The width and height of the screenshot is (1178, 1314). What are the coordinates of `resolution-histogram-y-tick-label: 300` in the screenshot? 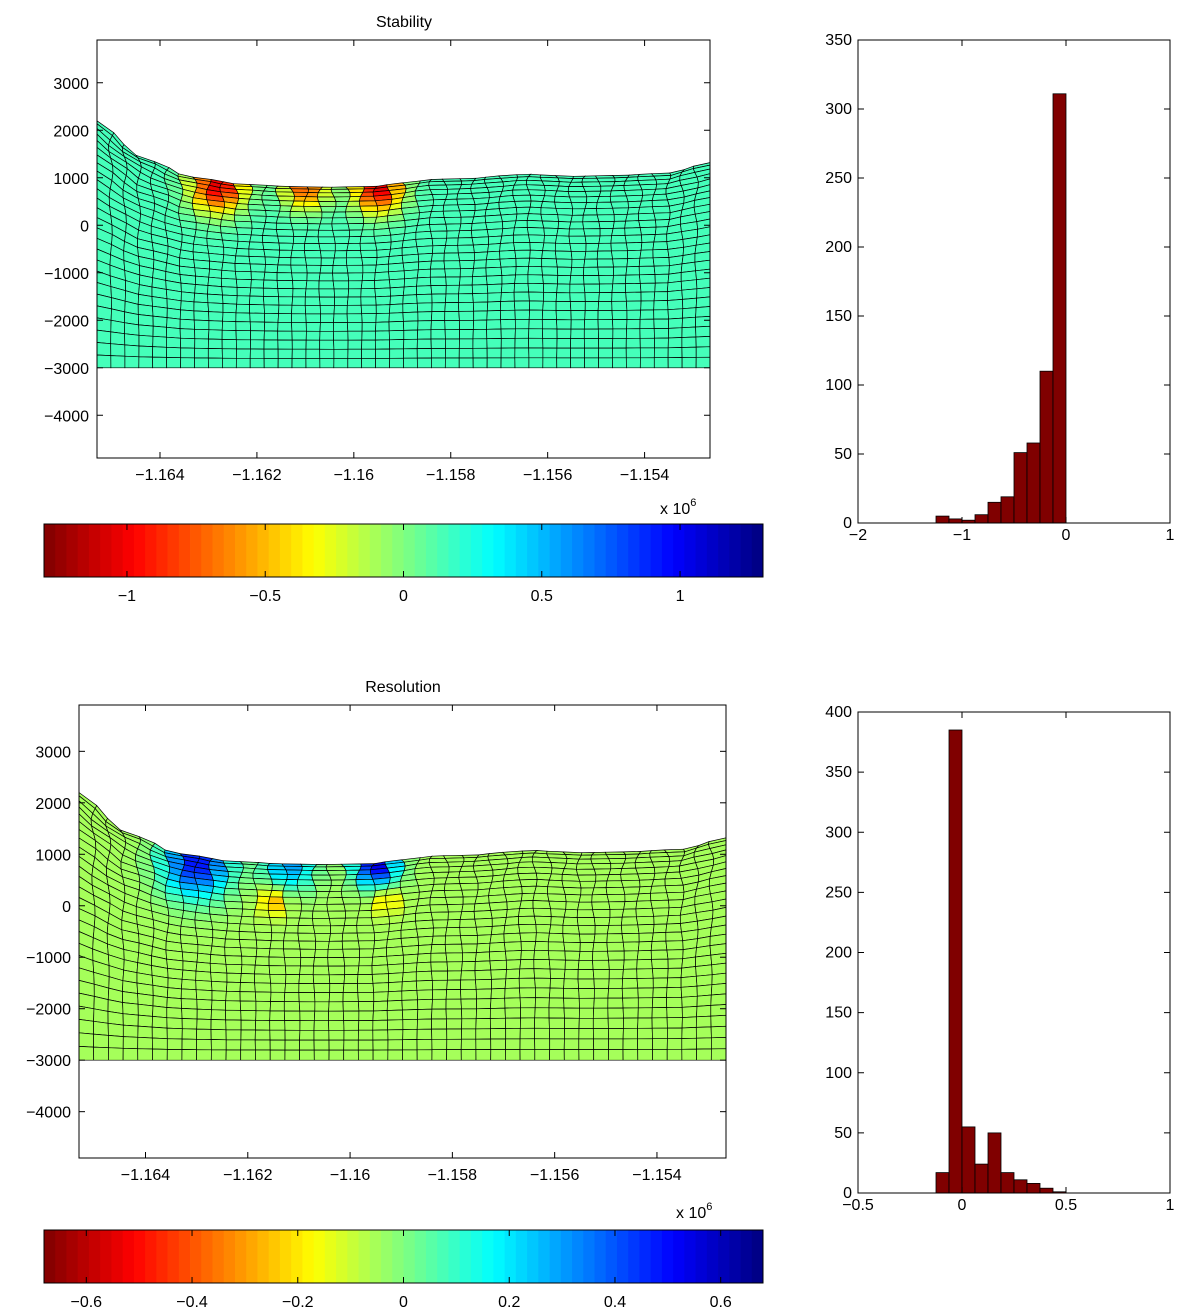 It's located at (838, 832).